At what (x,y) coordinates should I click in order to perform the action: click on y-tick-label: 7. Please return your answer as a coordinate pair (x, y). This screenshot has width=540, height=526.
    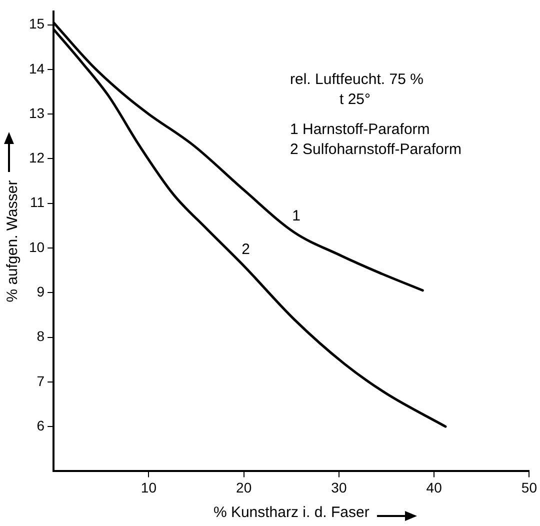
    Looking at the image, I should click on (40, 380).